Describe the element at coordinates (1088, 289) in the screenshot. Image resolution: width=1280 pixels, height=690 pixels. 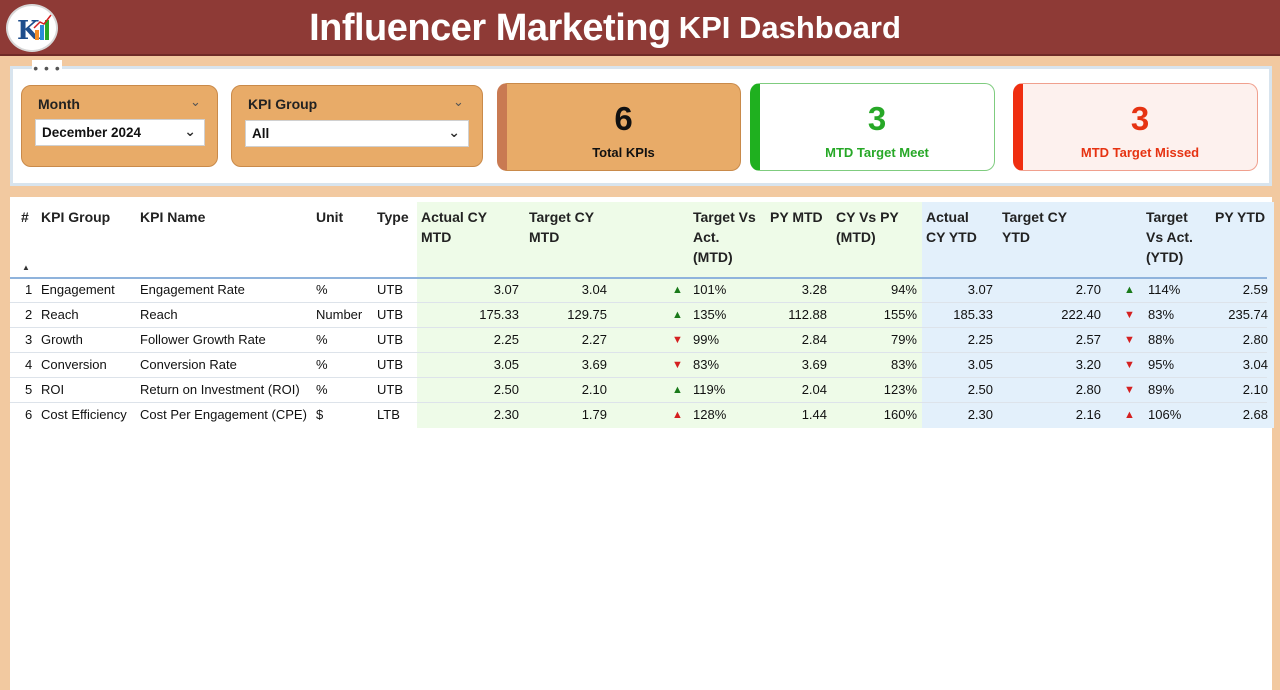
I see `cell-target-ytd: 2.70` at that location.